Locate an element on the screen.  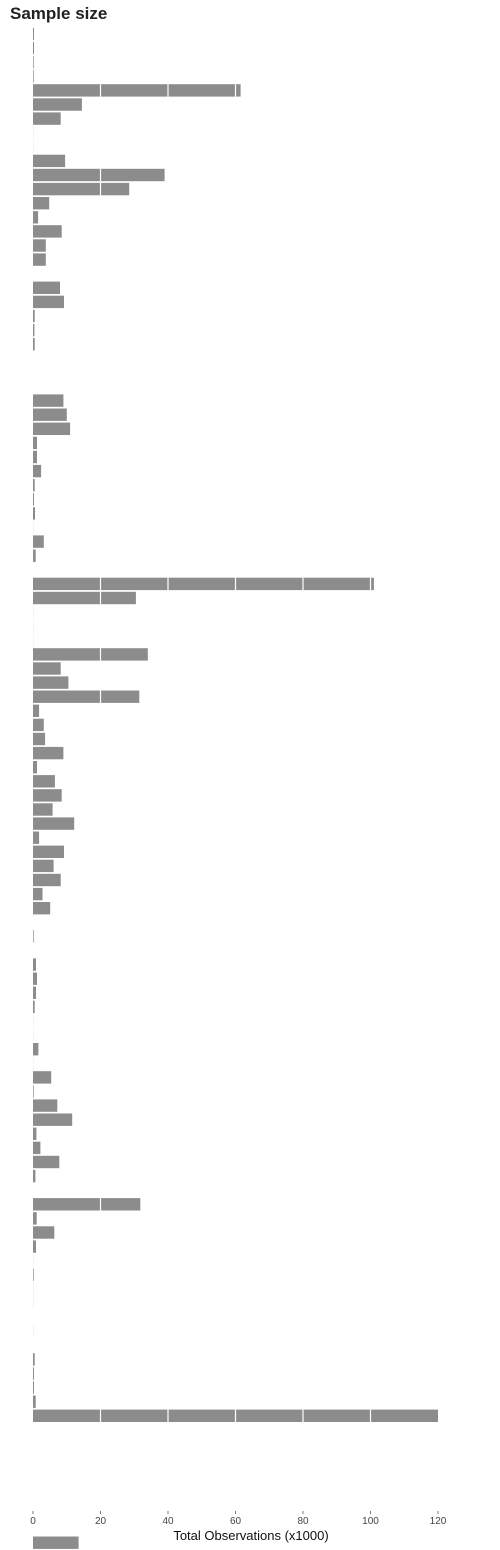
x-tick-label: 80 is located at coordinates (303, 1521).